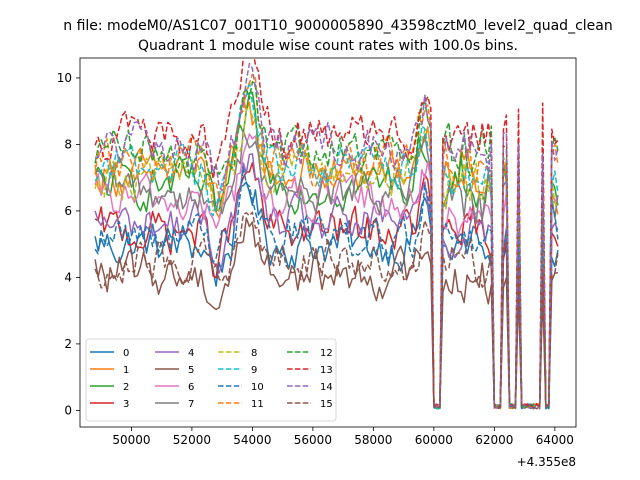  What do you see at coordinates (64, 78) in the screenshot?
I see `y-tick-label: 10` at bounding box center [64, 78].